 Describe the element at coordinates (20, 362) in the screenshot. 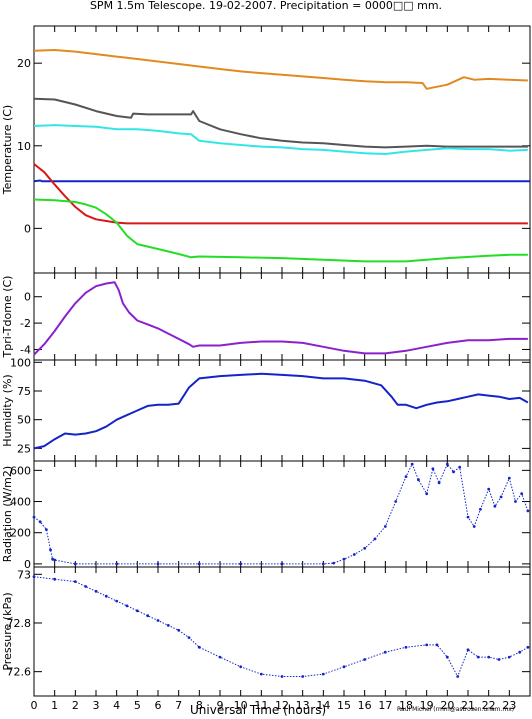

I see `humidity-ytick-label: 100` at that location.